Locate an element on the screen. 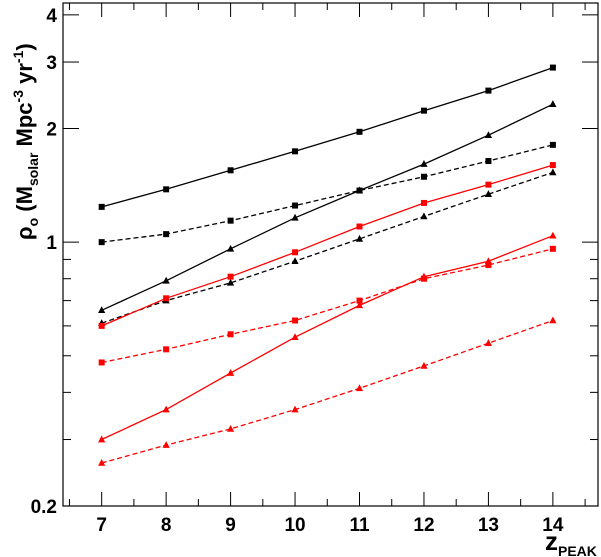  x-tick-label: 10 is located at coordinates (294, 525).